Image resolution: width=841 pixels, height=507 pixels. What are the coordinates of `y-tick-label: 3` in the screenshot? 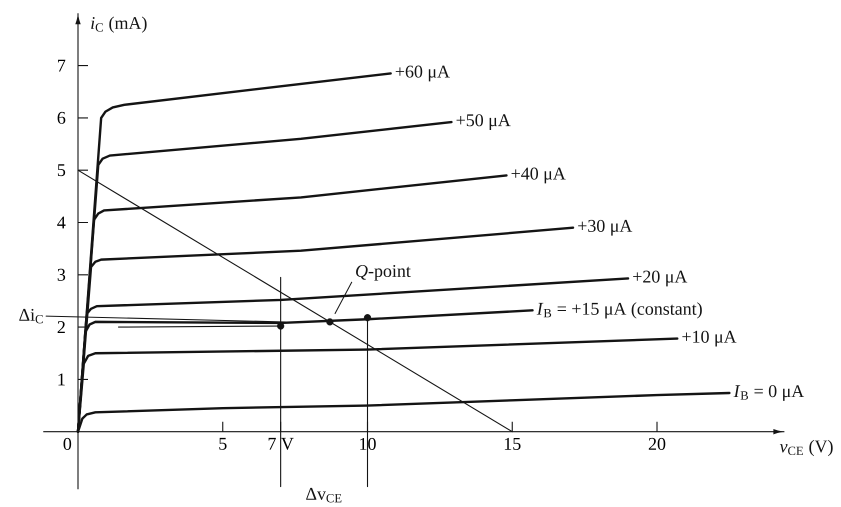 It's located at (62, 274).